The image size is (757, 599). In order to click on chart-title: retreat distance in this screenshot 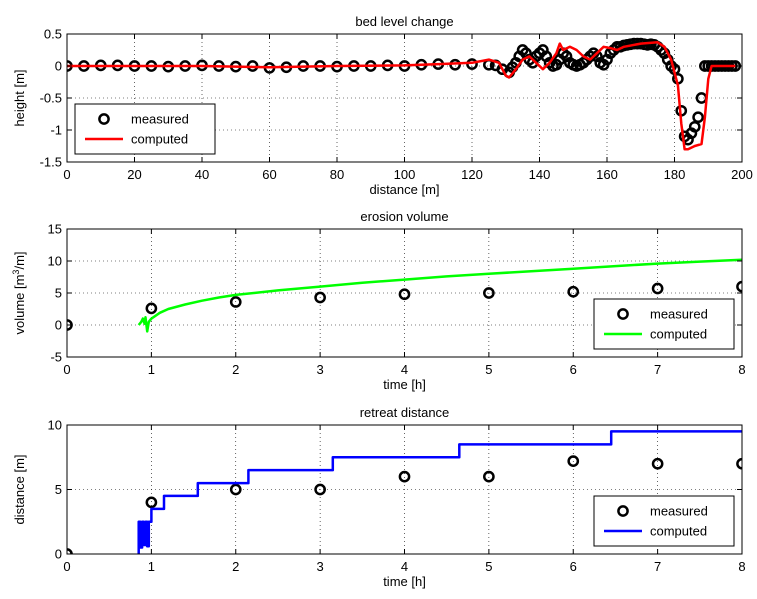, I will do `click(405, 412)`.